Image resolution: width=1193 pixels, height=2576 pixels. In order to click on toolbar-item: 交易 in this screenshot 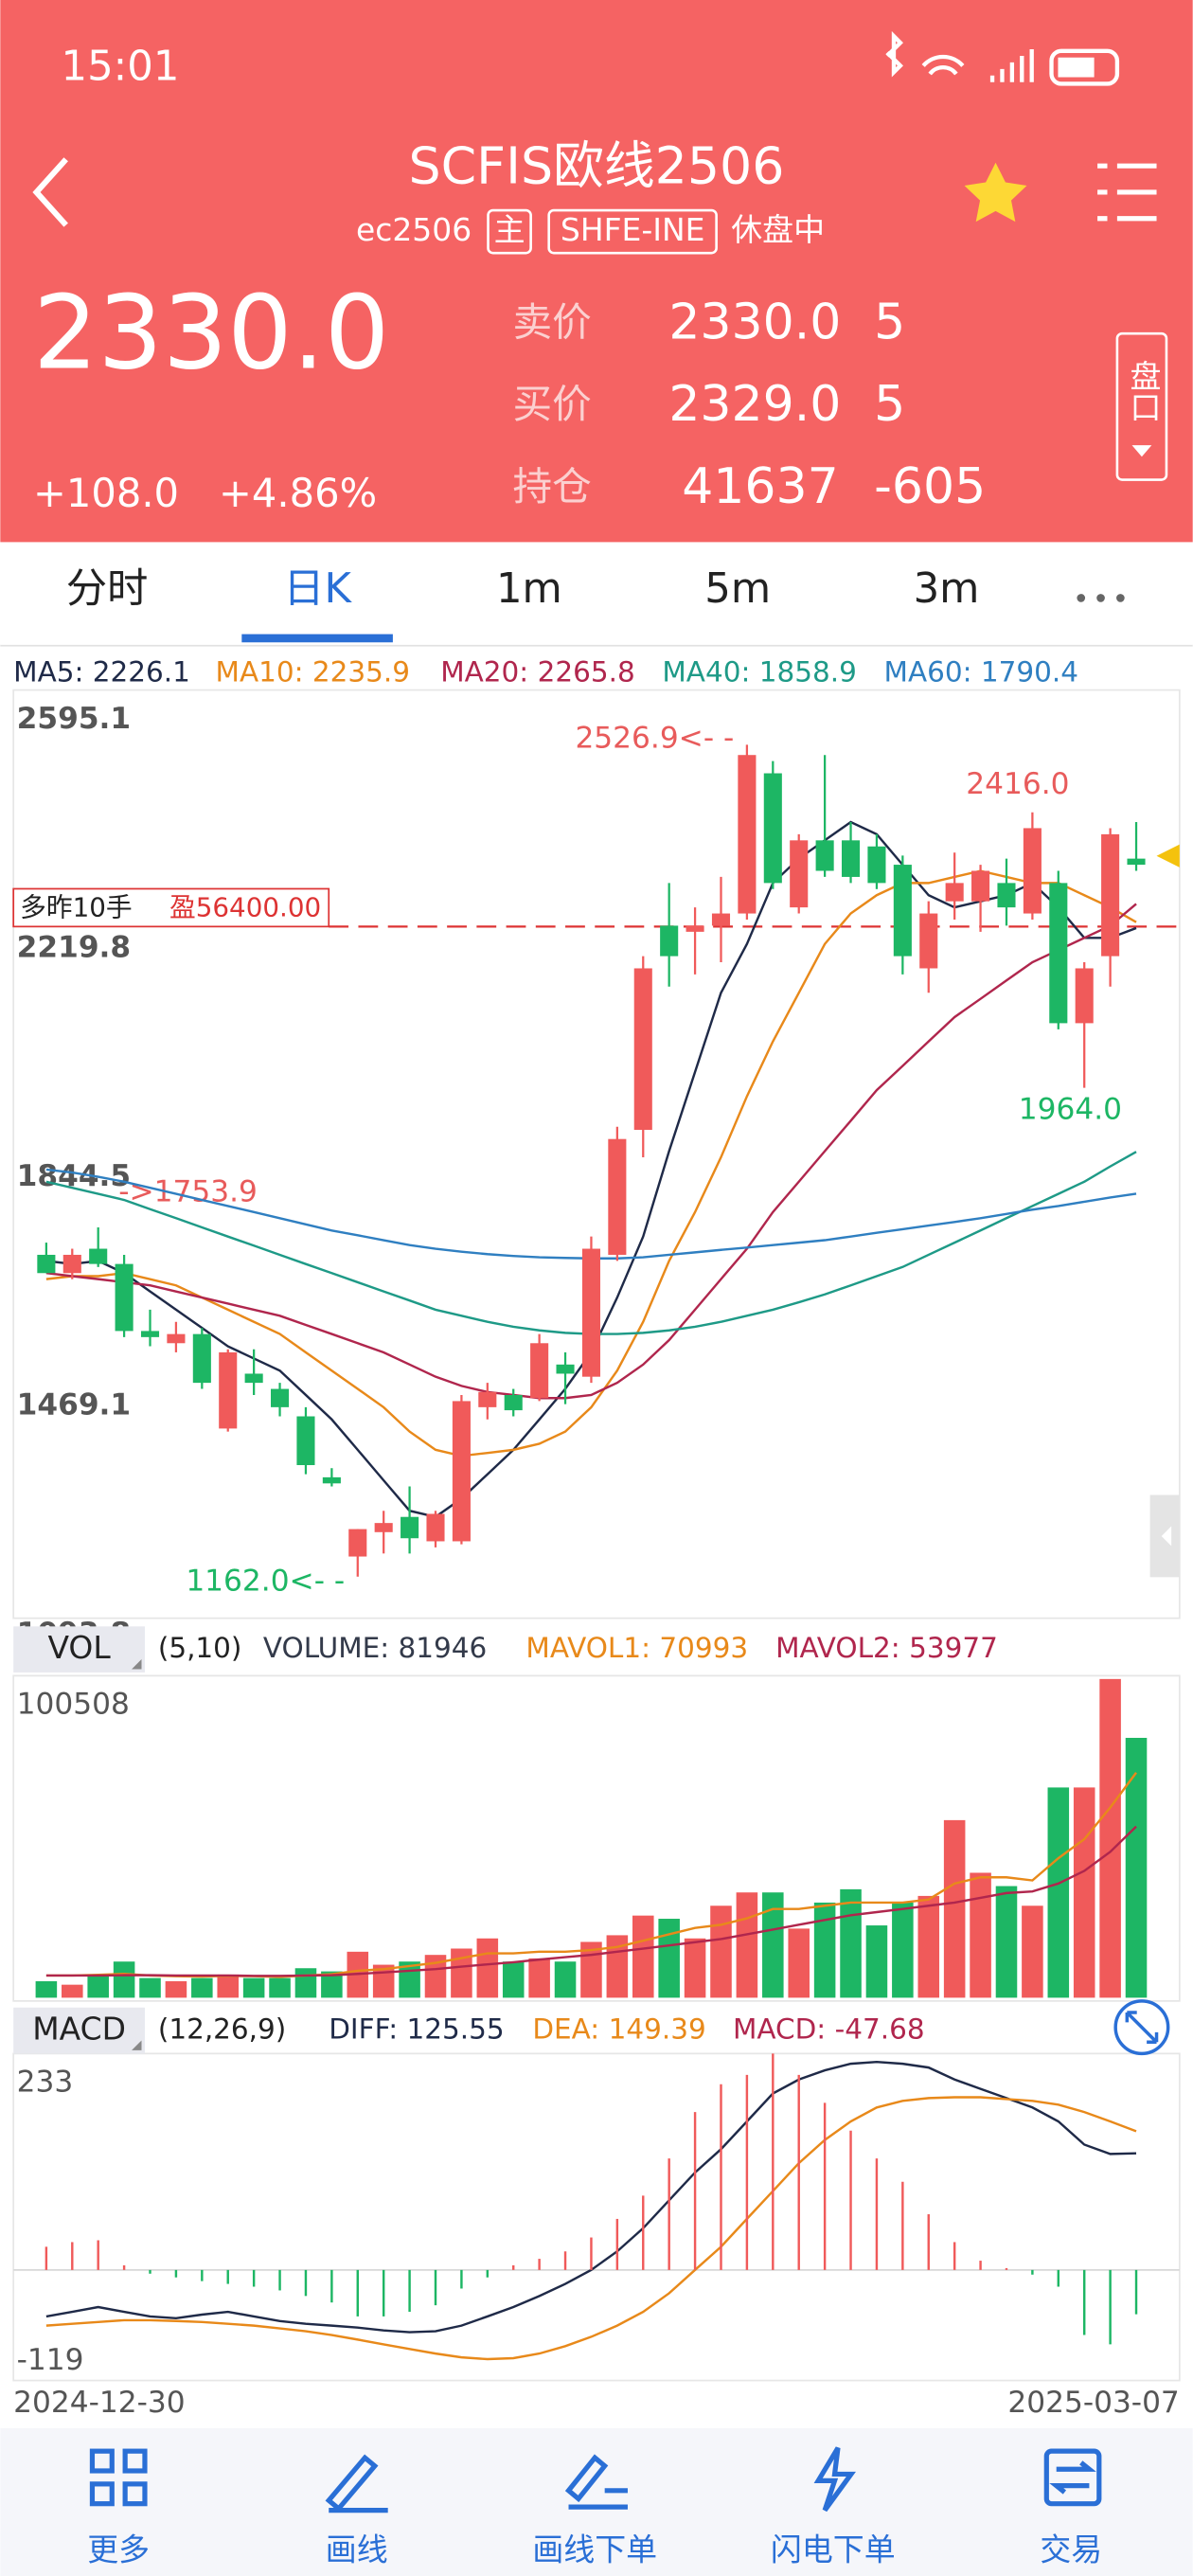, I will do `click(1071, 2549)`.